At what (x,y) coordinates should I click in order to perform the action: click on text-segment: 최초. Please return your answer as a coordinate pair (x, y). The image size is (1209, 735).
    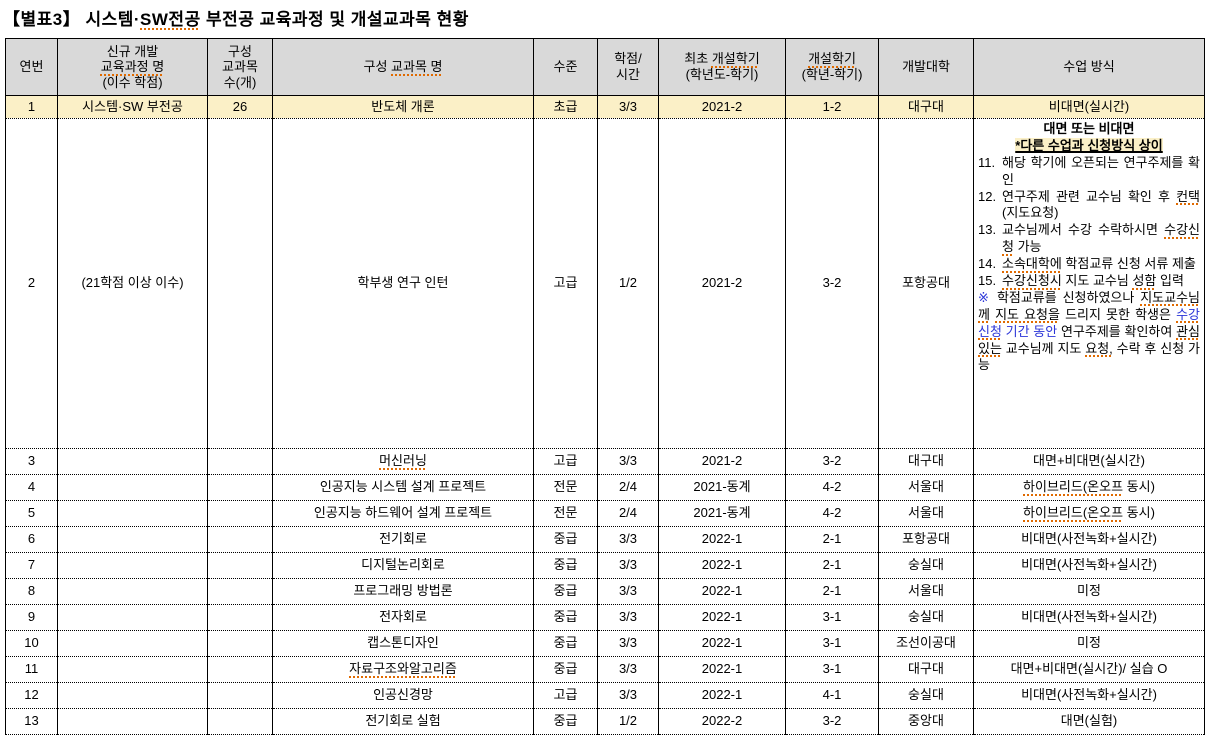
    Looking at the image, I should click on (698, 59).